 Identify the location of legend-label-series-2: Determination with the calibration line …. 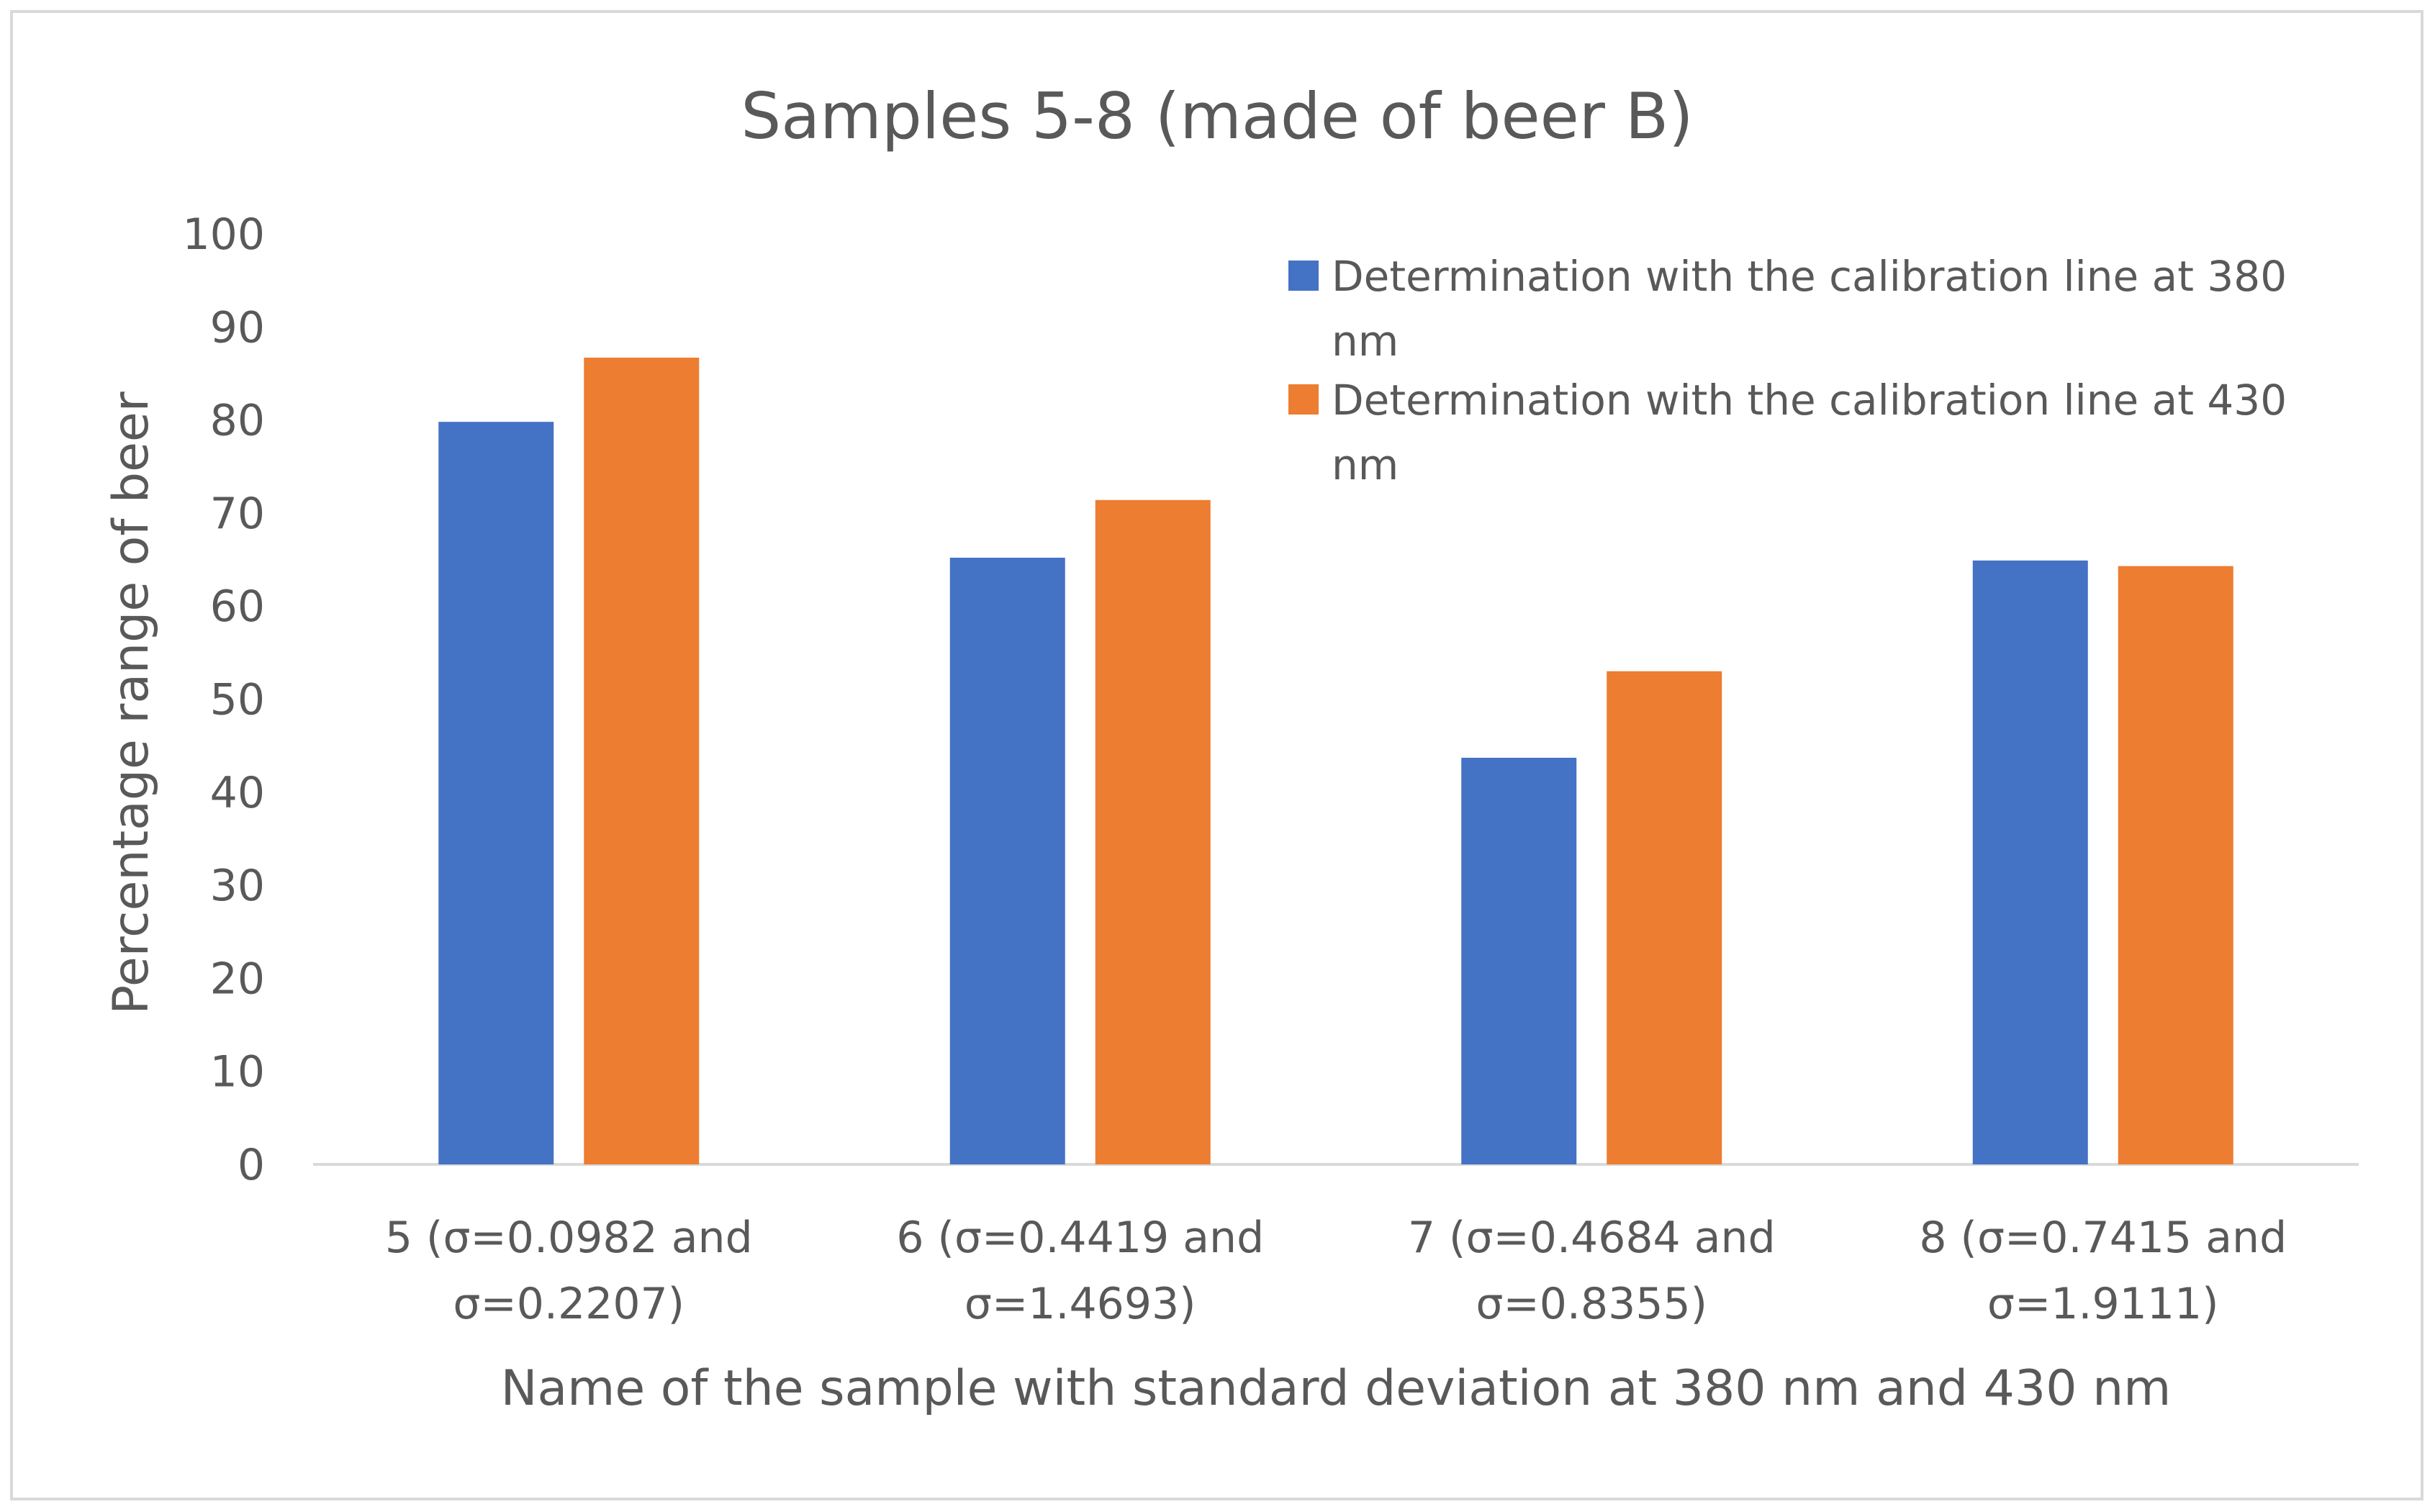
(1809, 401).